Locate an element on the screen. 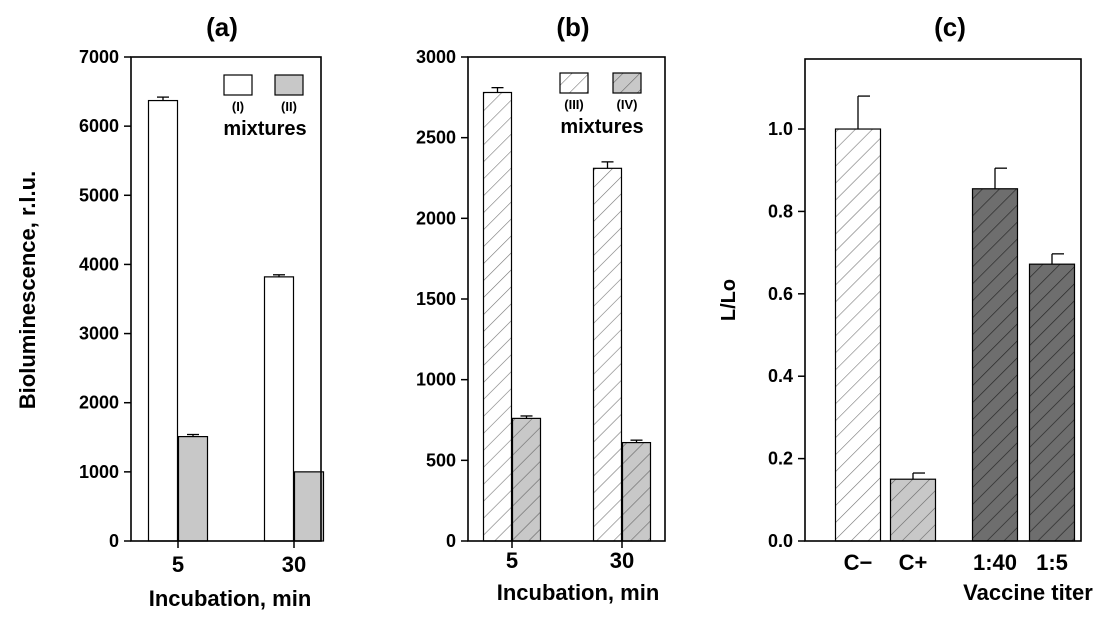  panel-c-title: (c) is located at coordinates (950, 27).